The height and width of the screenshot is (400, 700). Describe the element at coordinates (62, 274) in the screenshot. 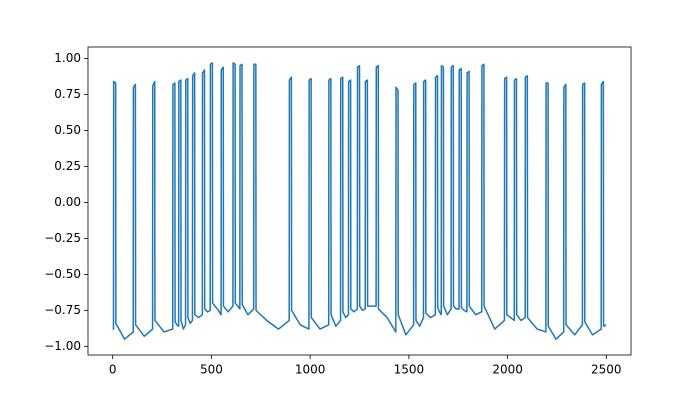

I see `y-tick-label: −0.50` at that location.